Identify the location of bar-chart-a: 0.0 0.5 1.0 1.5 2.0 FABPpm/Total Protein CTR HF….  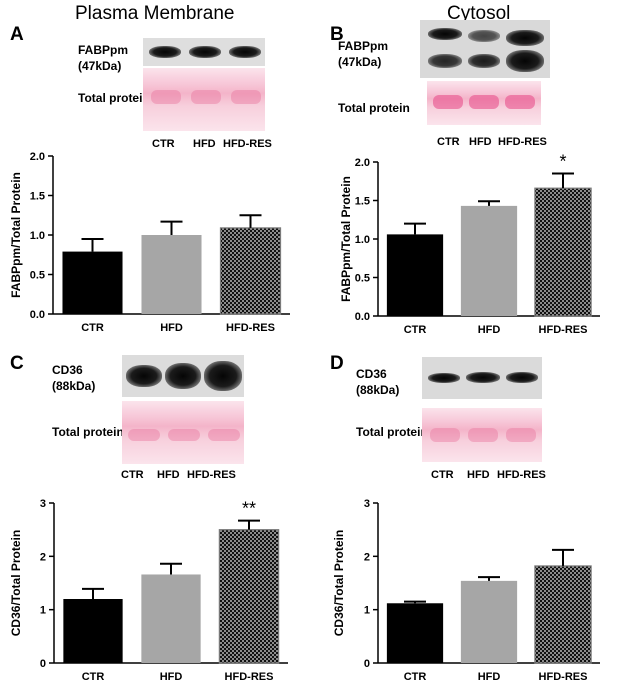
(149, 242).